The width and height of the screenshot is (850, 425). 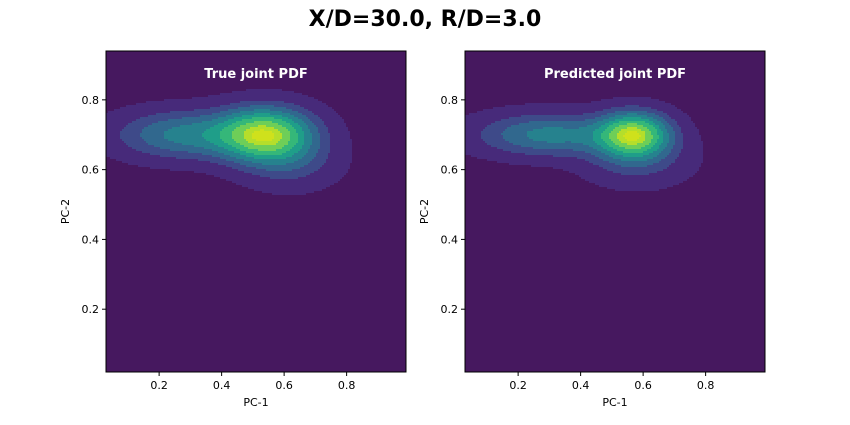 I want to click on figure-suptitle: X/D=30.0, R/D=3.0, so click(x=425, y=19).